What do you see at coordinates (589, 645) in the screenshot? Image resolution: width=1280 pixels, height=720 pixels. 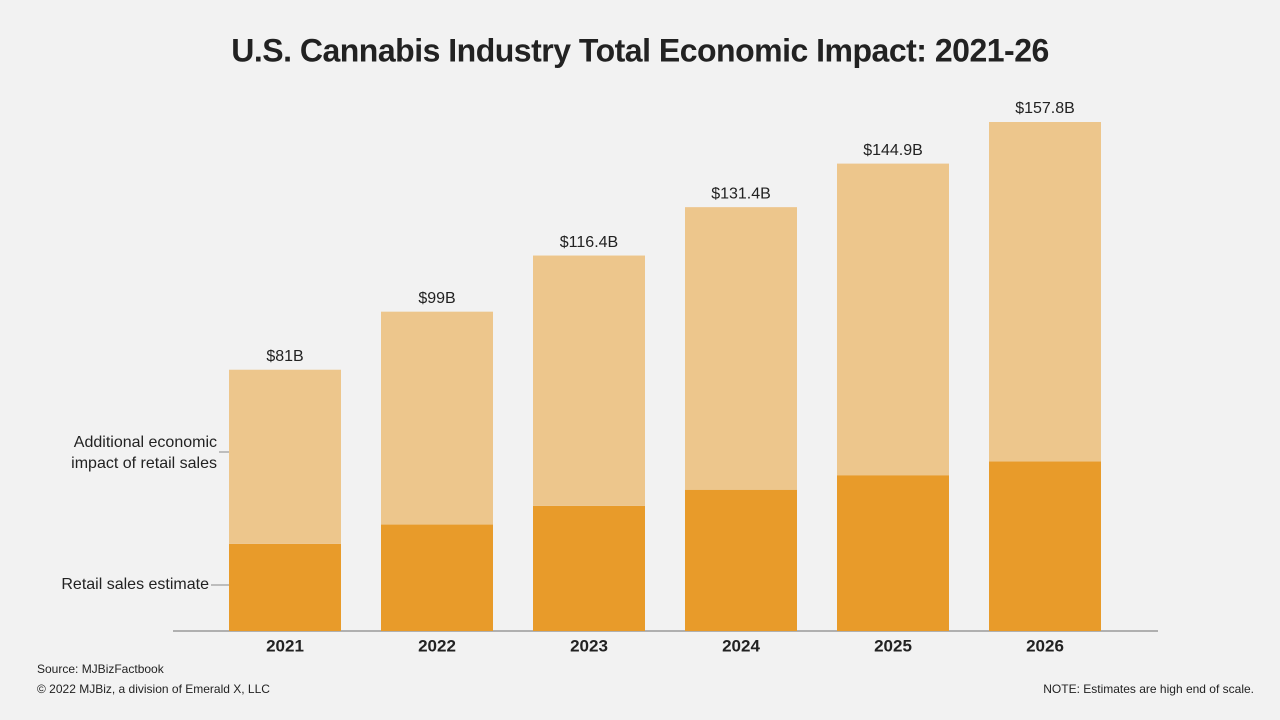 I see `x-tick-label: 2023` at bounding box center [589, 645].